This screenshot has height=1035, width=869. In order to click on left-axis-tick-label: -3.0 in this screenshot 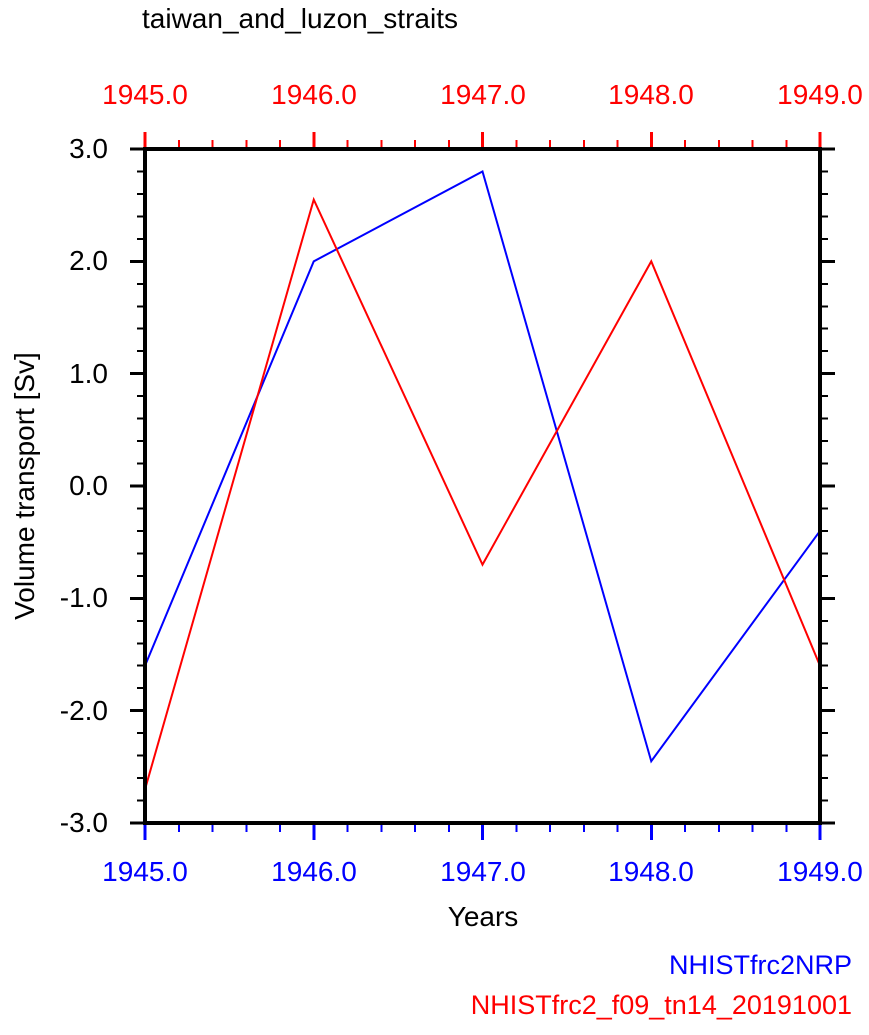, I will do `click(83, 822)`.